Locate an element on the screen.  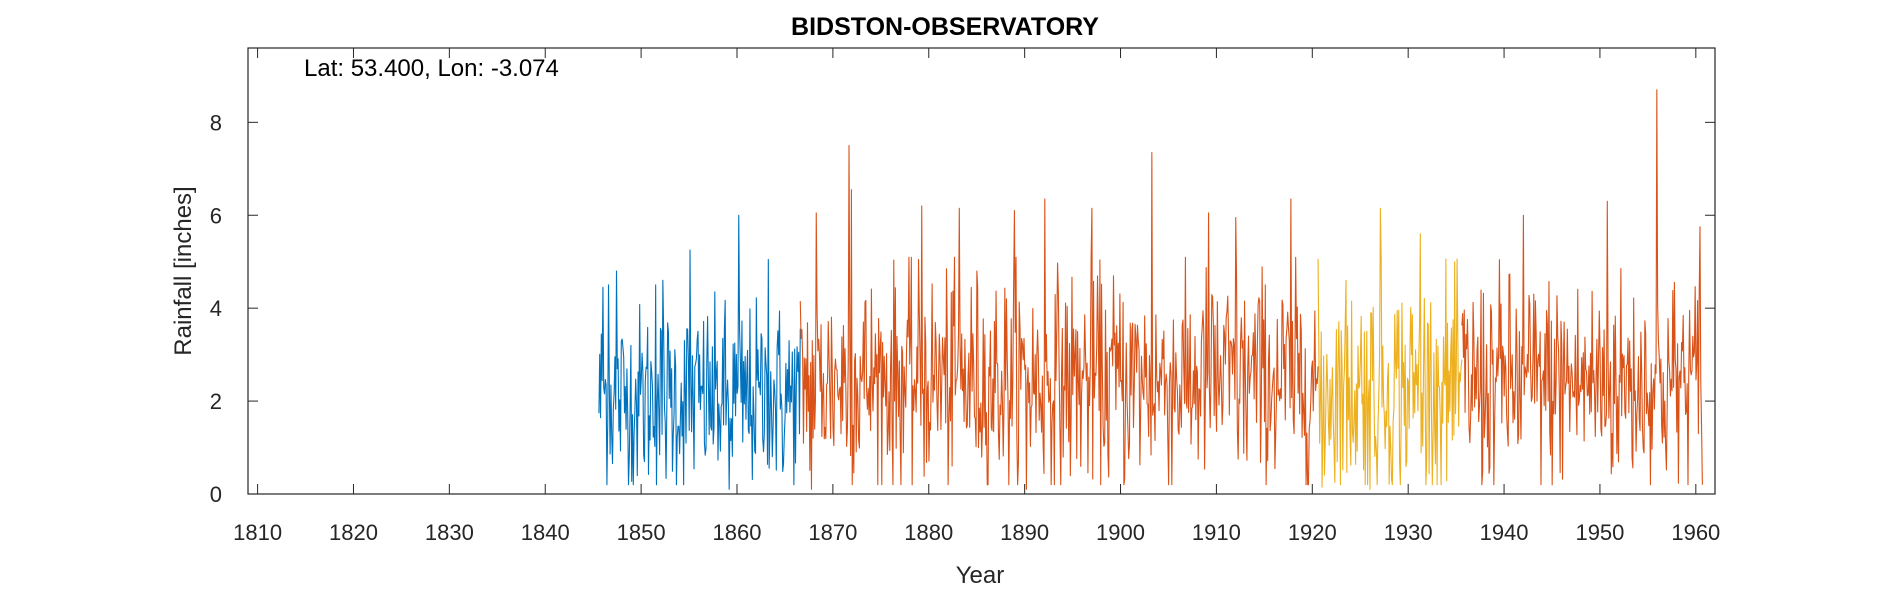
x-tick-label: 1810 is located at coordinates (257, 532).